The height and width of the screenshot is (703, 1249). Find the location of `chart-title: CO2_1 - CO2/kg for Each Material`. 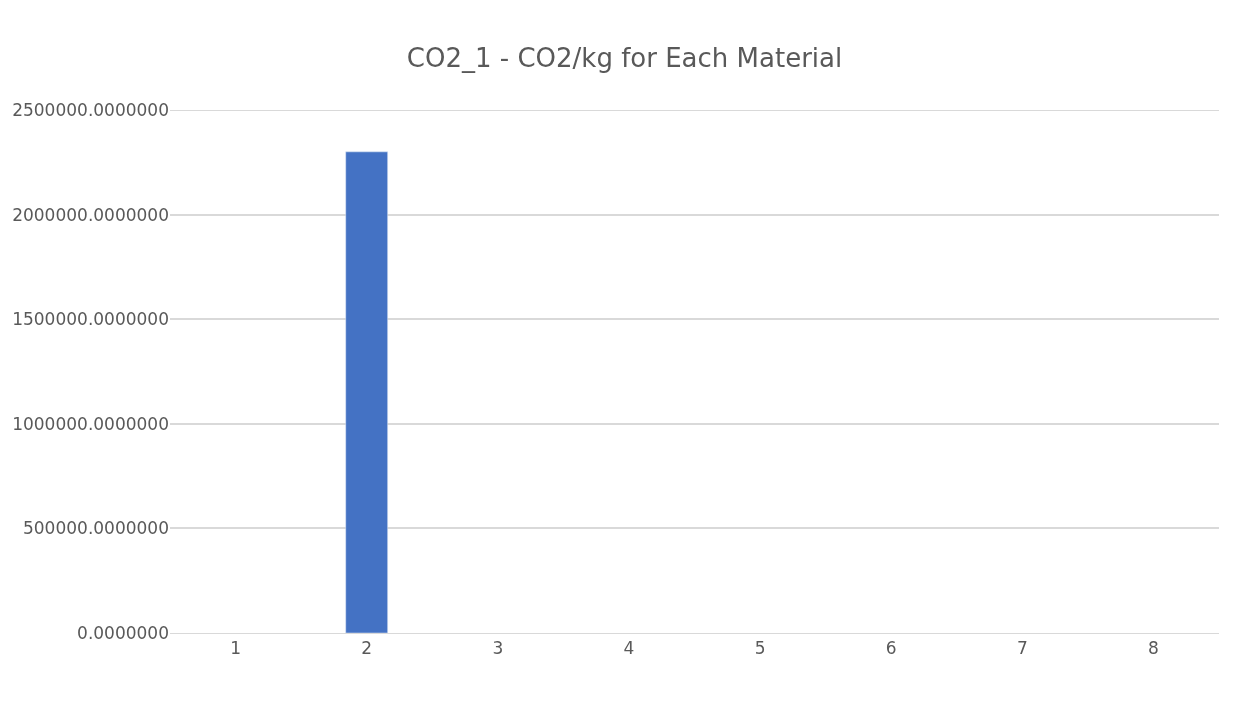

chart-title: CO2_1 - CO2/kg for Each Material is located at coordinates (624, 58).